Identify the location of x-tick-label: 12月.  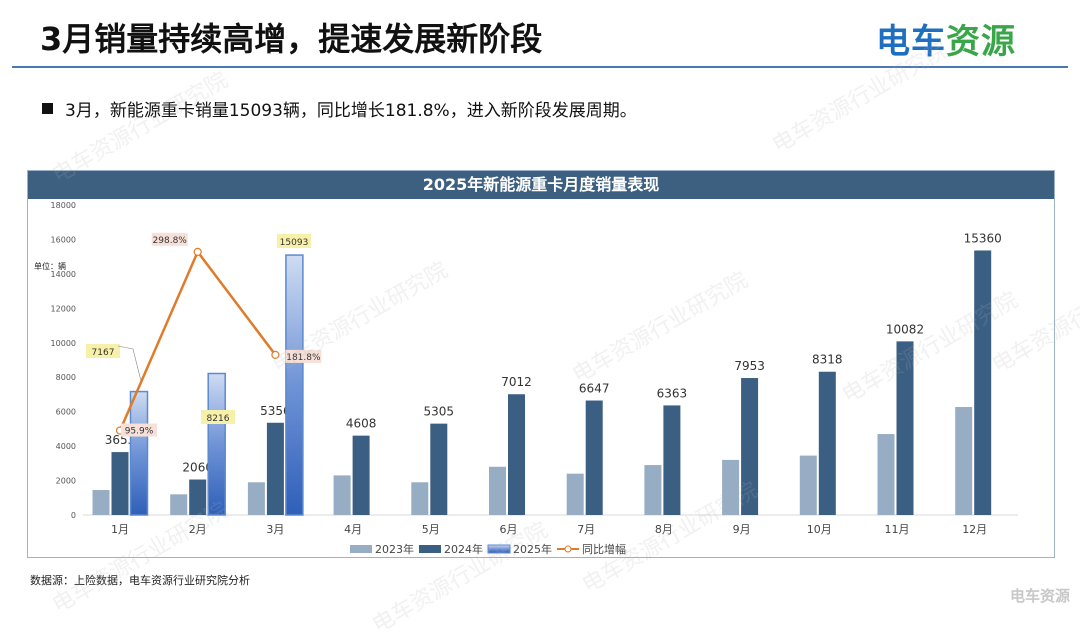
(974, 529).